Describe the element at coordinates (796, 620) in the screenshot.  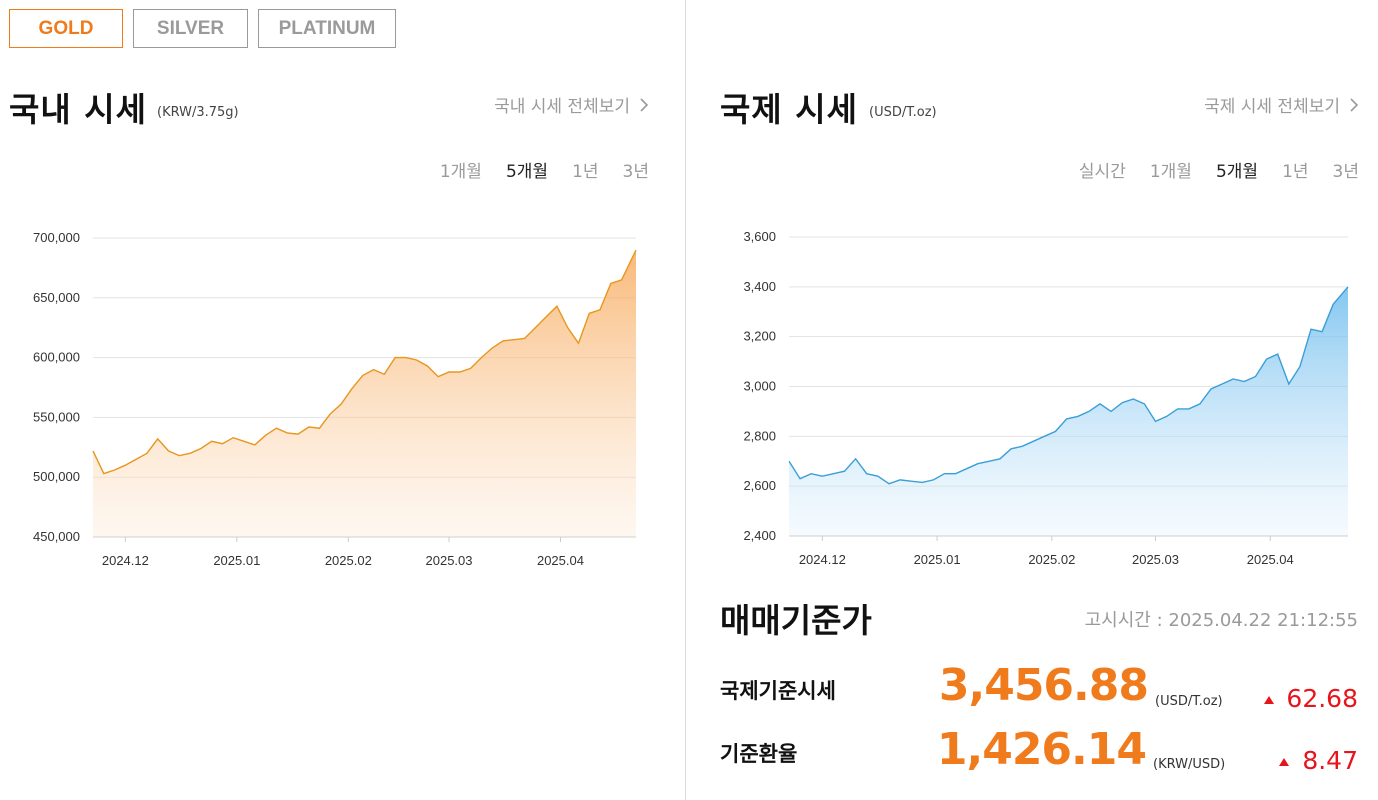
I see `reference-price-title: 매매기준가` at that location.